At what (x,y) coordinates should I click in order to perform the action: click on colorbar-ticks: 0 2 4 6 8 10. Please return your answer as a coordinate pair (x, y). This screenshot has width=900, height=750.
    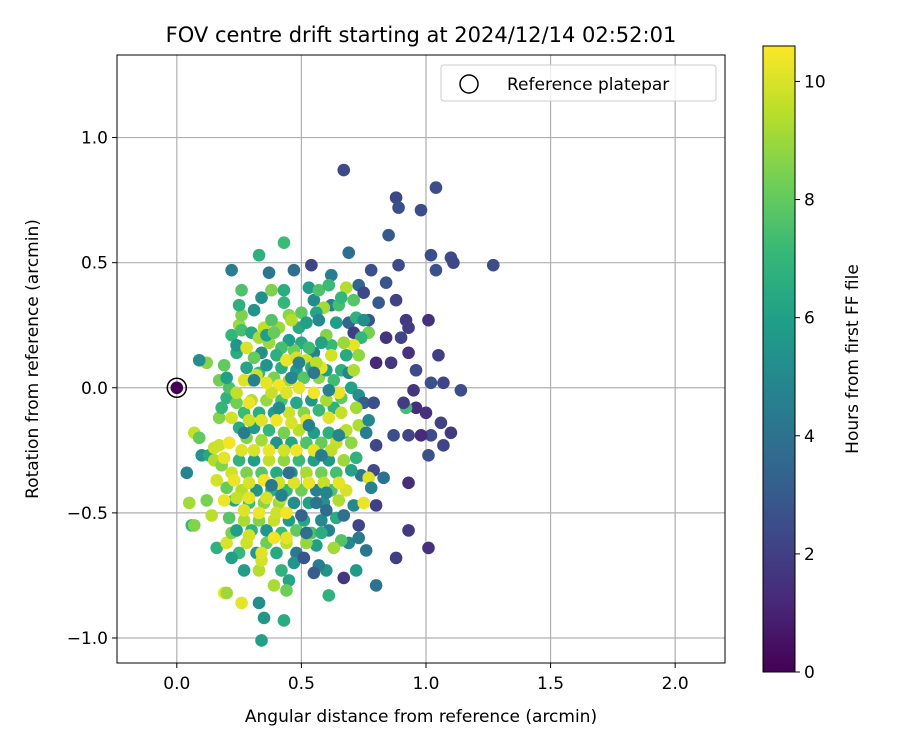
    Looking at the image, I should click on (810, 377).